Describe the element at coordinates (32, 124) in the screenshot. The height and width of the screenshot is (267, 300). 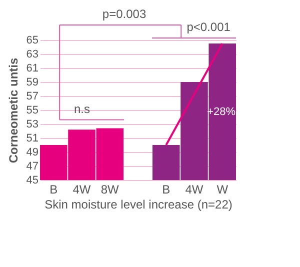
I see `y-tick-label: 53` at that location.